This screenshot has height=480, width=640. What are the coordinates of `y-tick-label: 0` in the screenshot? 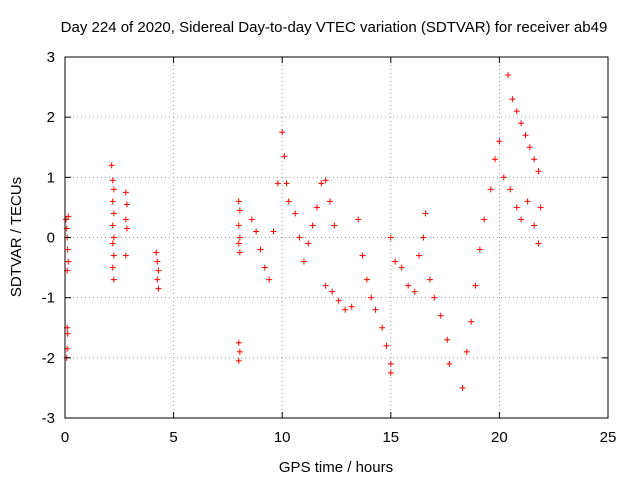 It's located at (51, 238).